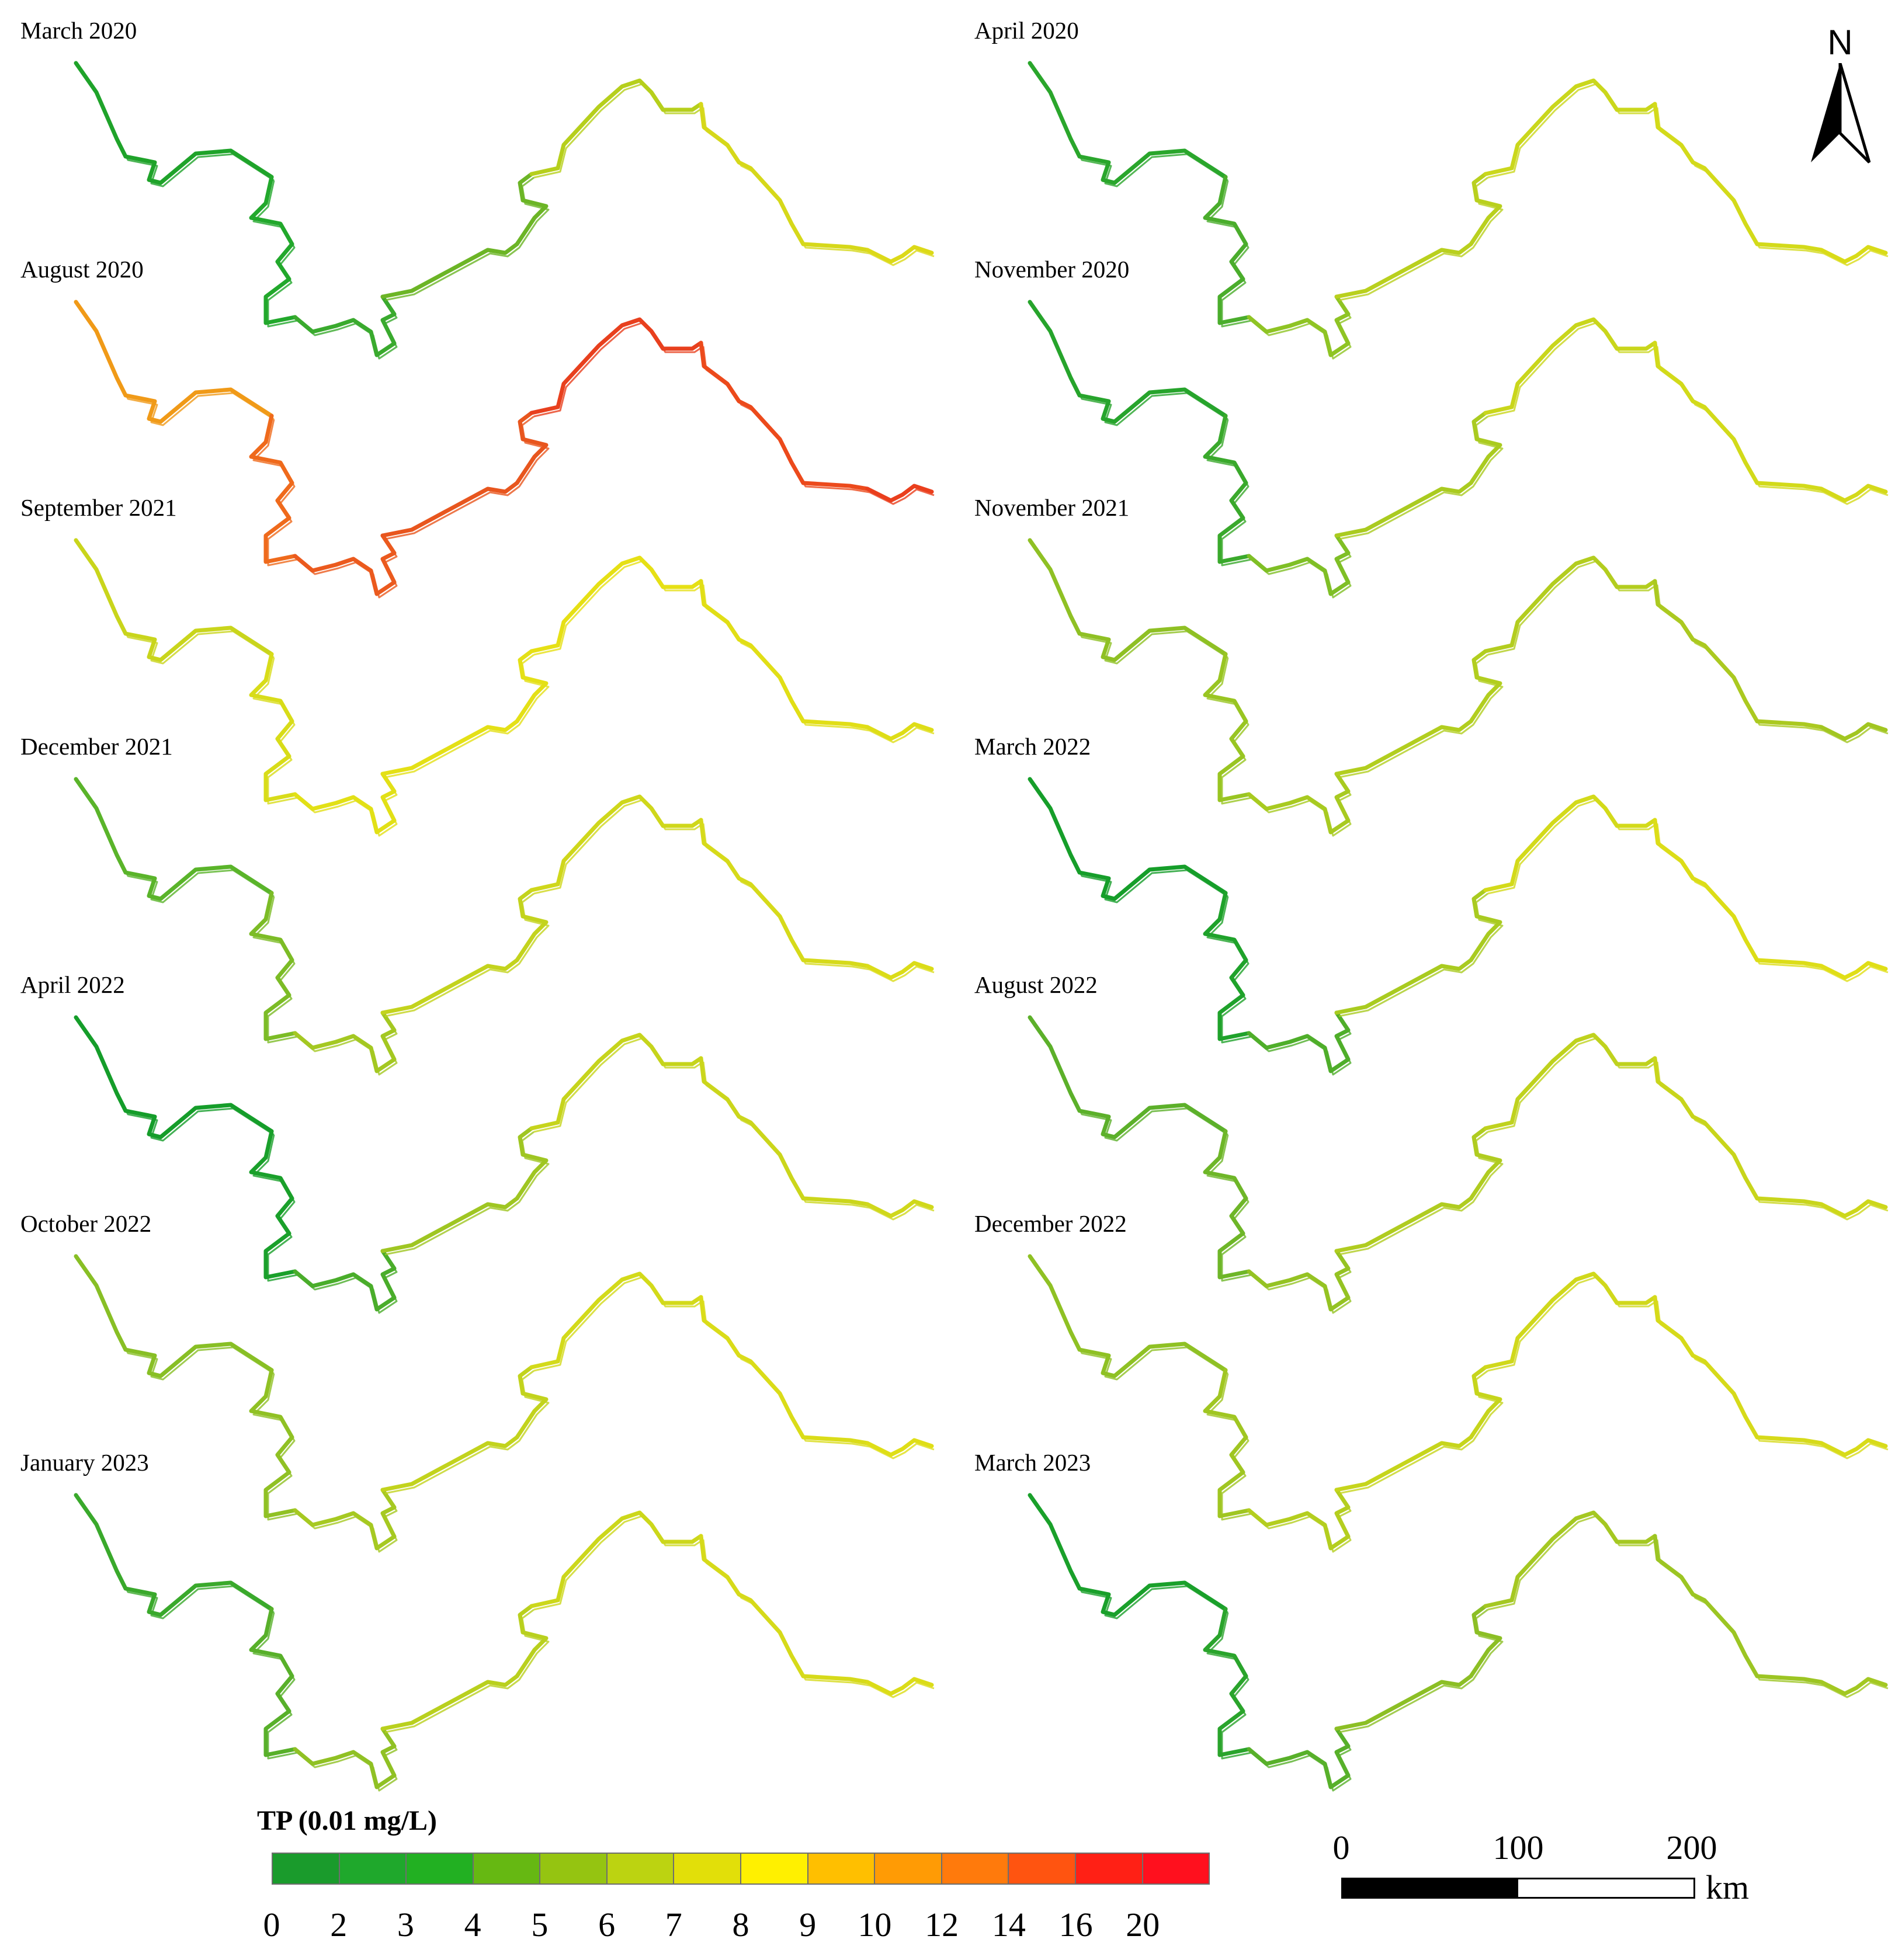  What do you see at coordinates (673, 1925) in the screenshot?
I see `legend-tick-label: 7` at bounding box center [673, 1925].